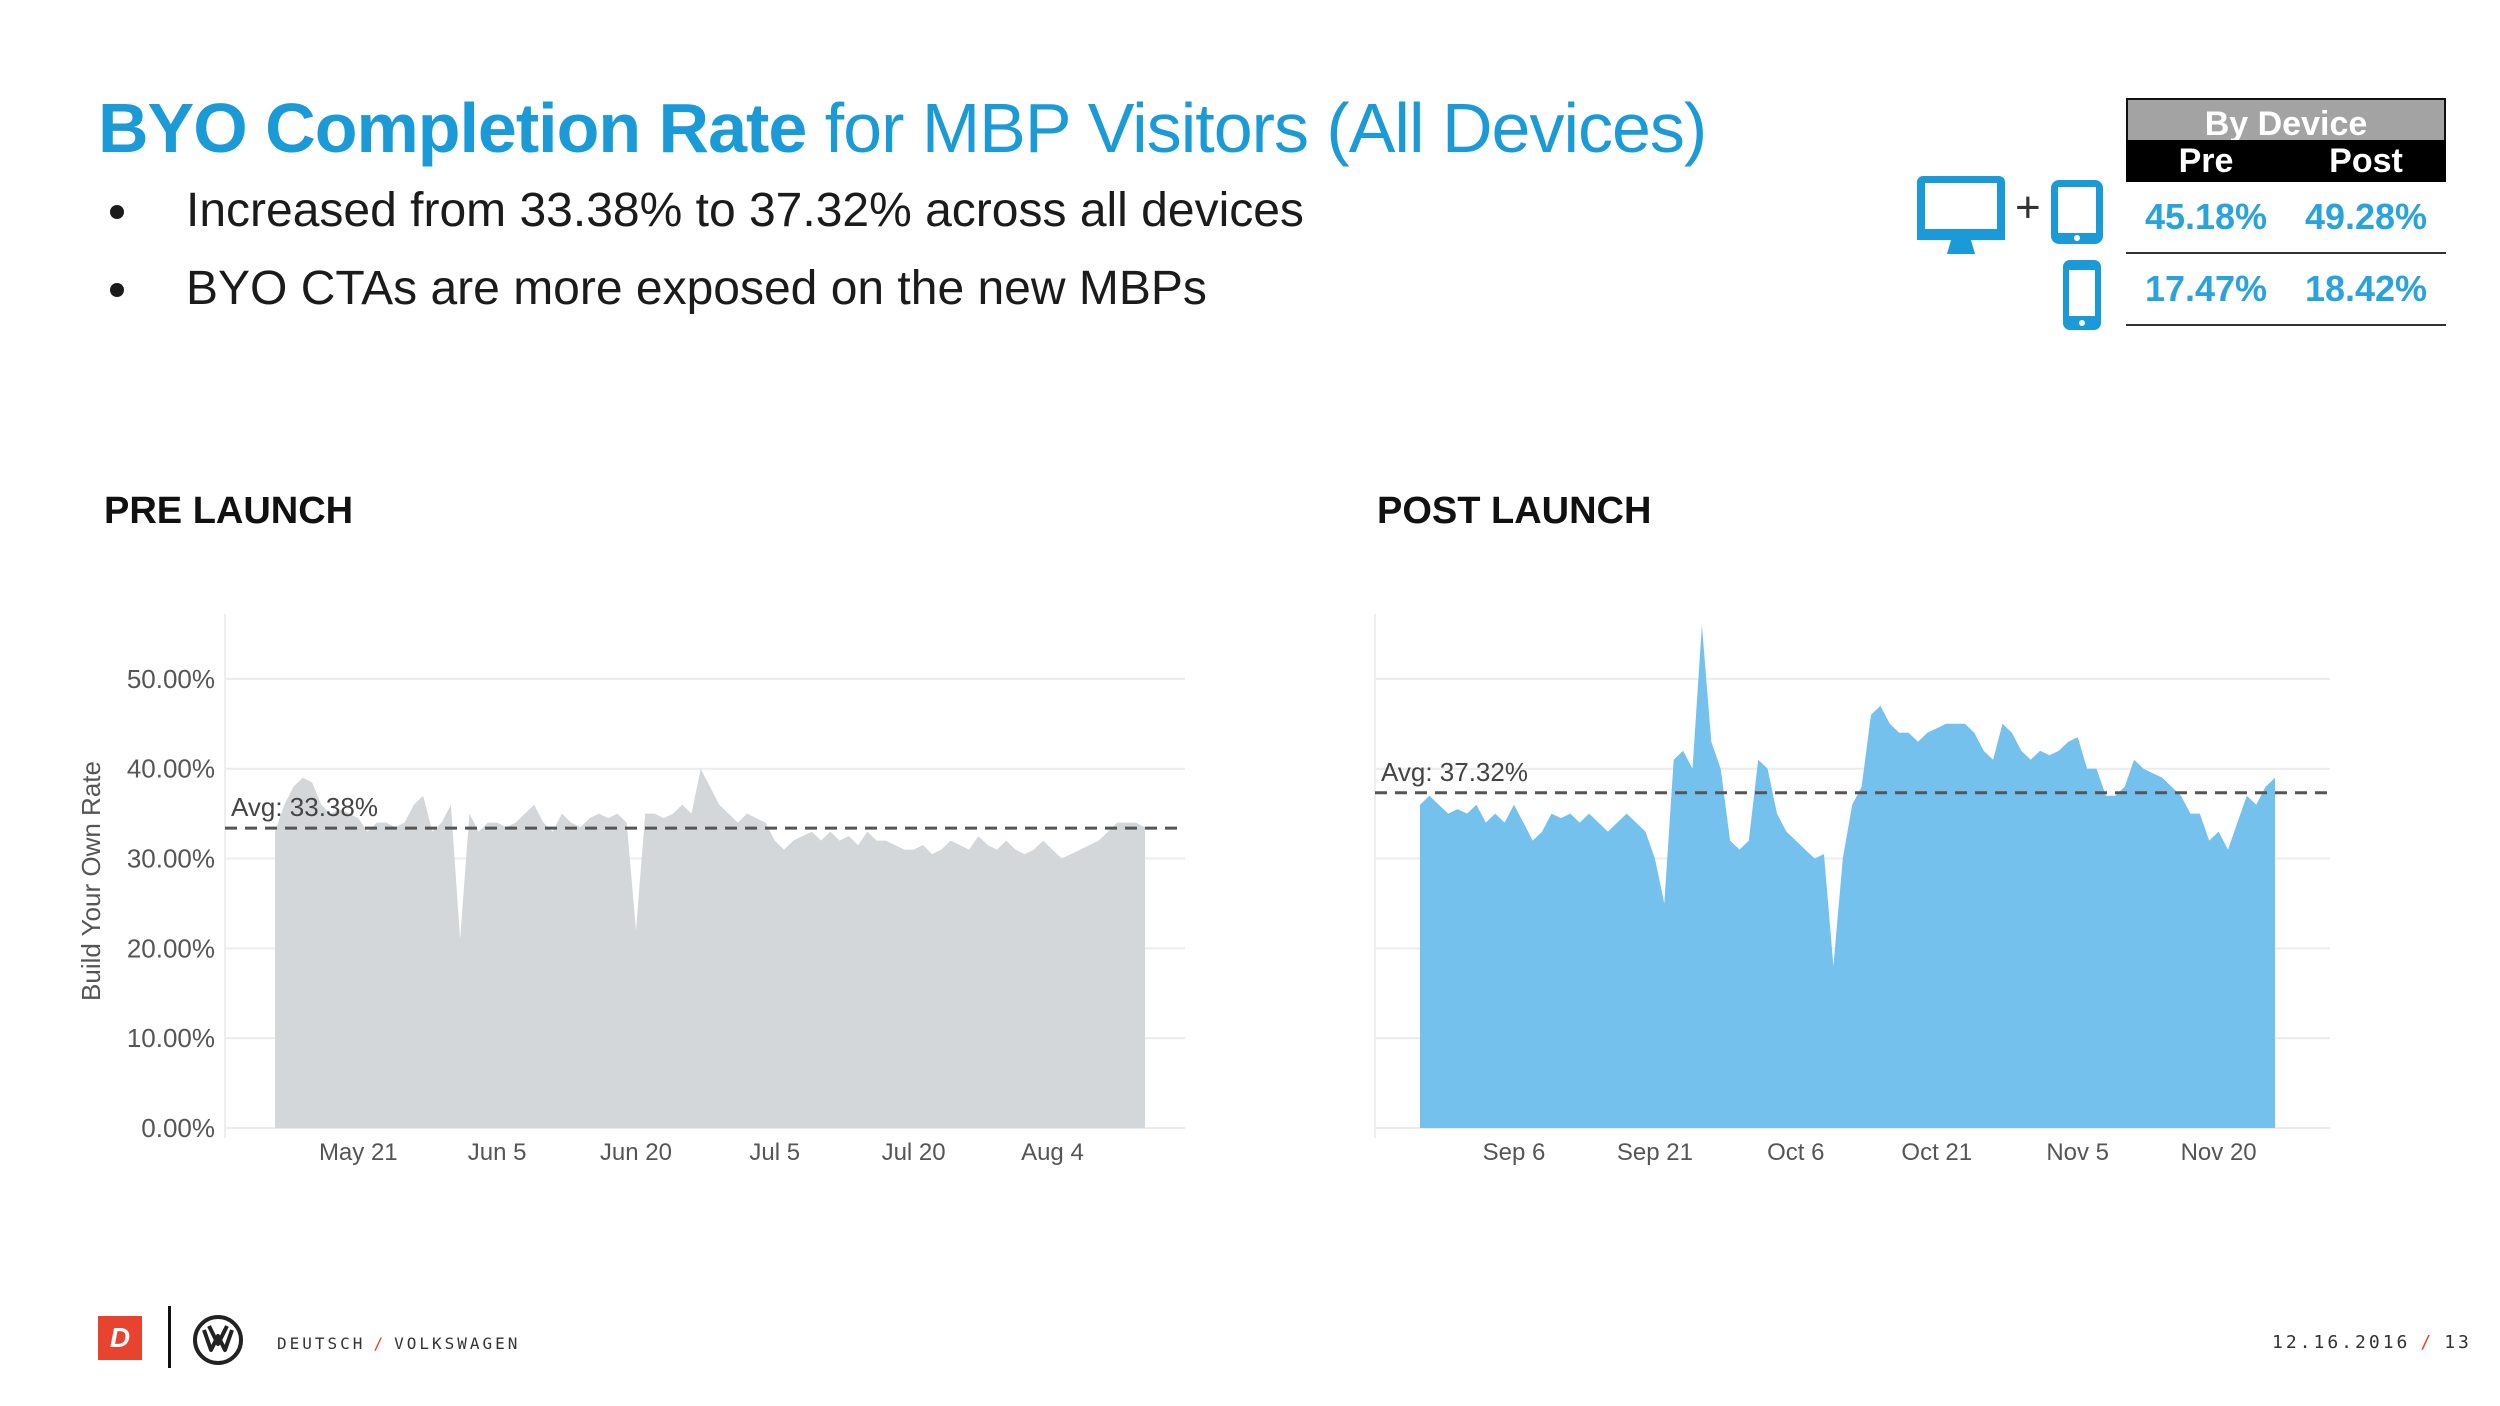  What do you see at coordinates (2341, 1342) in the screenshot?
I see `date-text: 12.16.2016` at bounding box center [2341, 1342].